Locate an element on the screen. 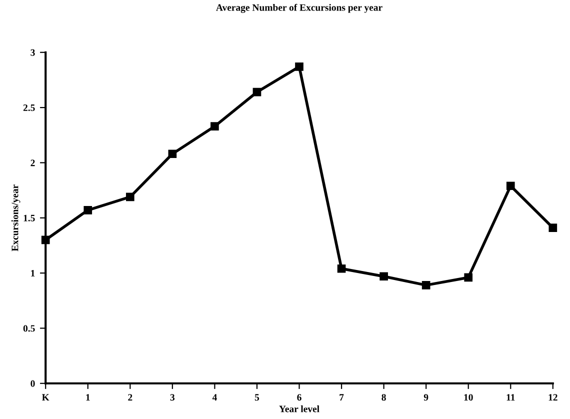  x-tick-label: 3 is located at coordinates (172, 397).